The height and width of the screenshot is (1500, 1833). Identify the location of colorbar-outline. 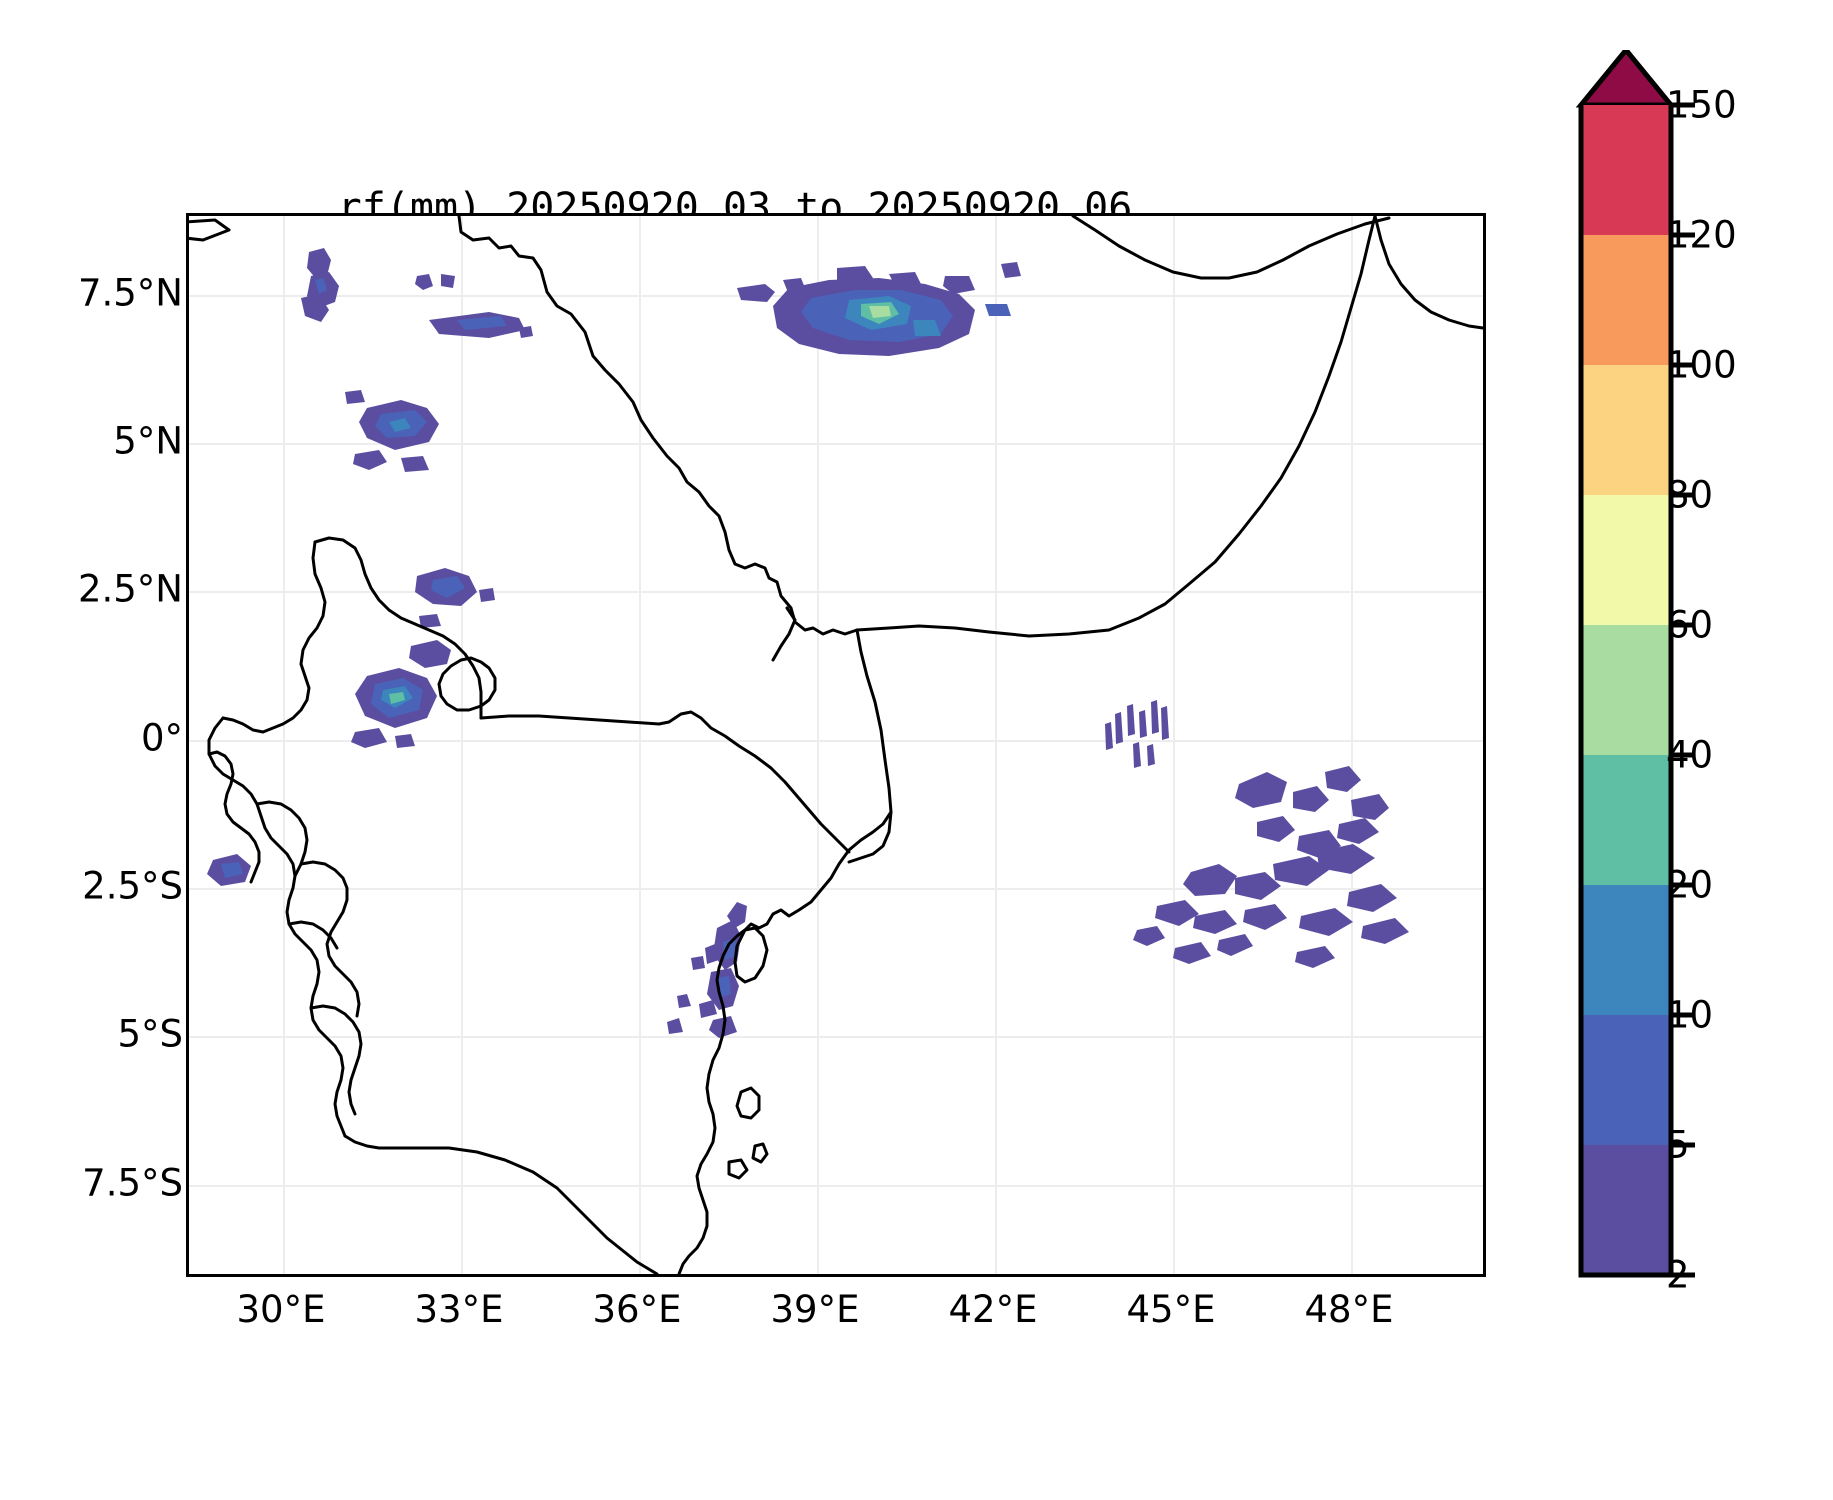
(1626, 691).